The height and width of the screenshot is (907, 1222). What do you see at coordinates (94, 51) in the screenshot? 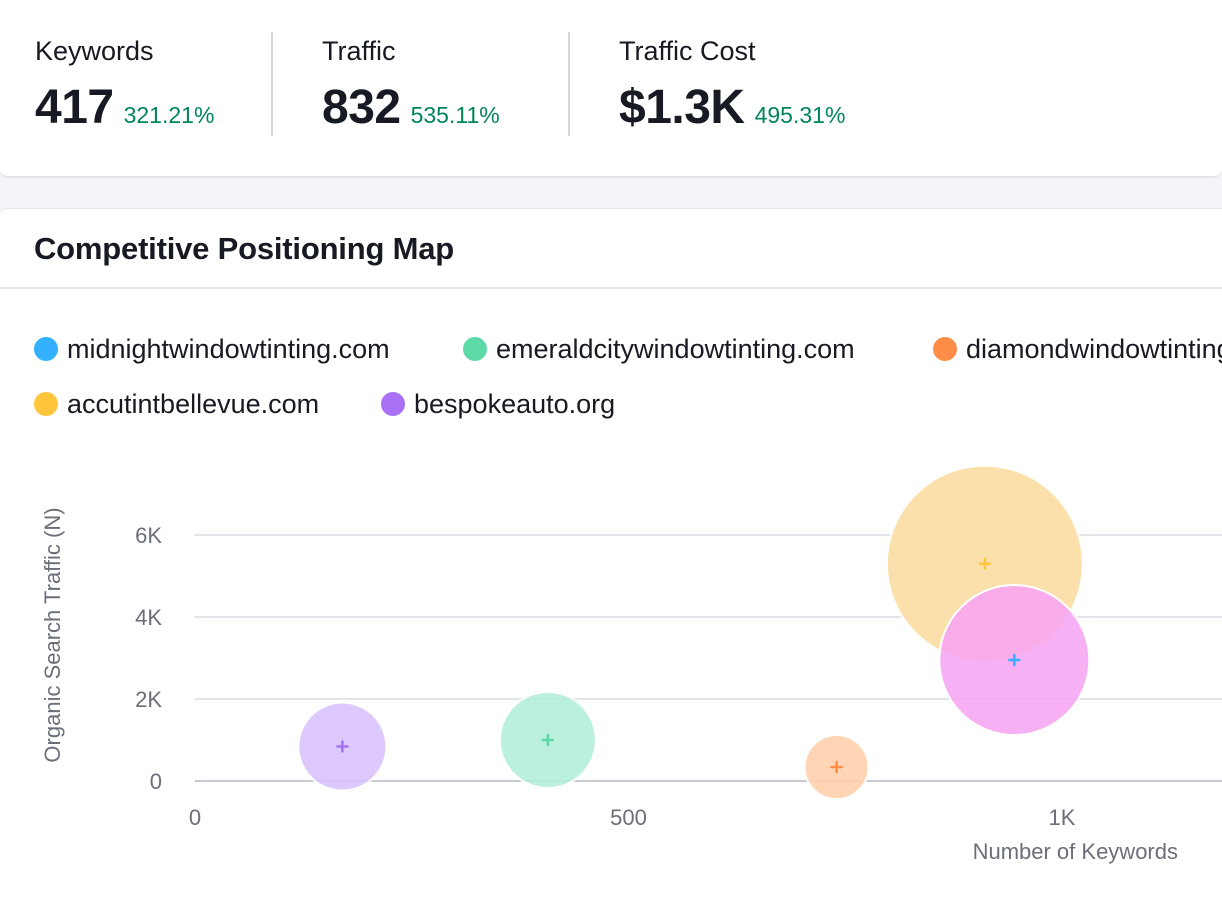
I see `metric-label: Keywords` at bounding box center [94, 51].